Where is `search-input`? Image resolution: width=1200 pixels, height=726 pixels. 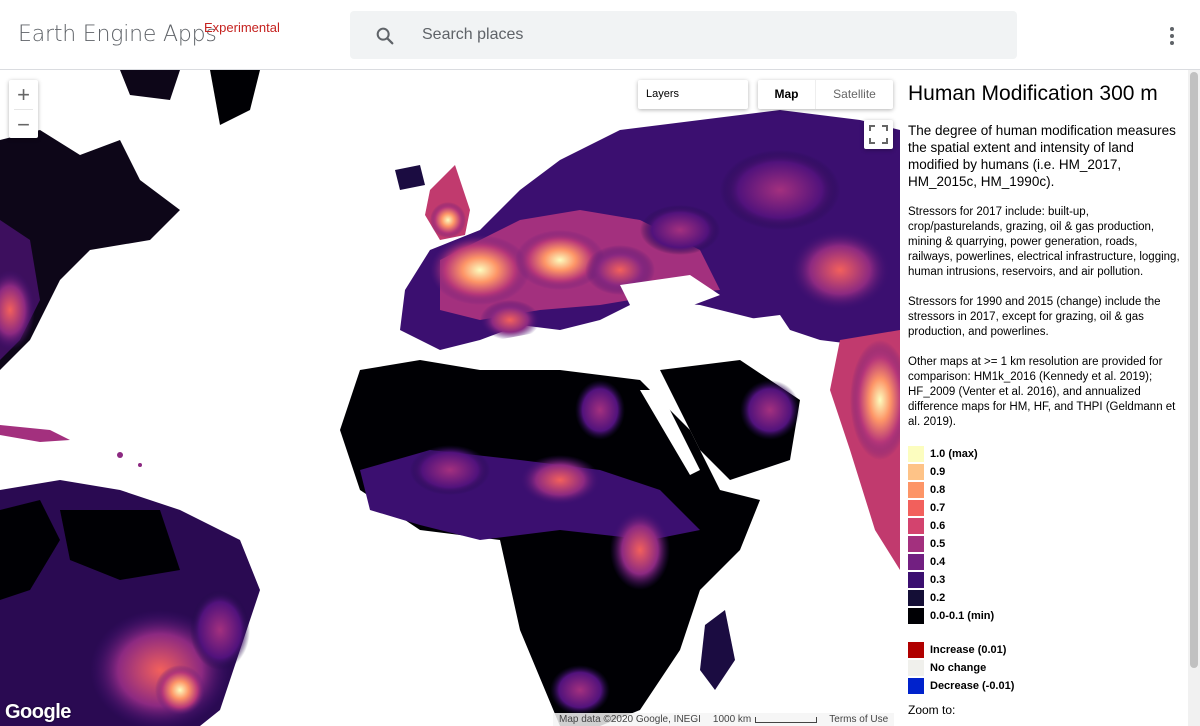 search-input is located at coordinates (702, 35).